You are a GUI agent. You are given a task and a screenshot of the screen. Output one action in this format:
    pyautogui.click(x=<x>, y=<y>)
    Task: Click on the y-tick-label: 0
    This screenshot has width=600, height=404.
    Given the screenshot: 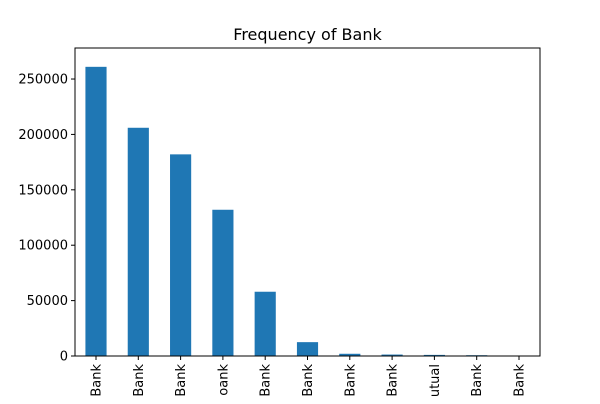 What is the action you would take?
    pyautogui.click(x=64, y=357)
    